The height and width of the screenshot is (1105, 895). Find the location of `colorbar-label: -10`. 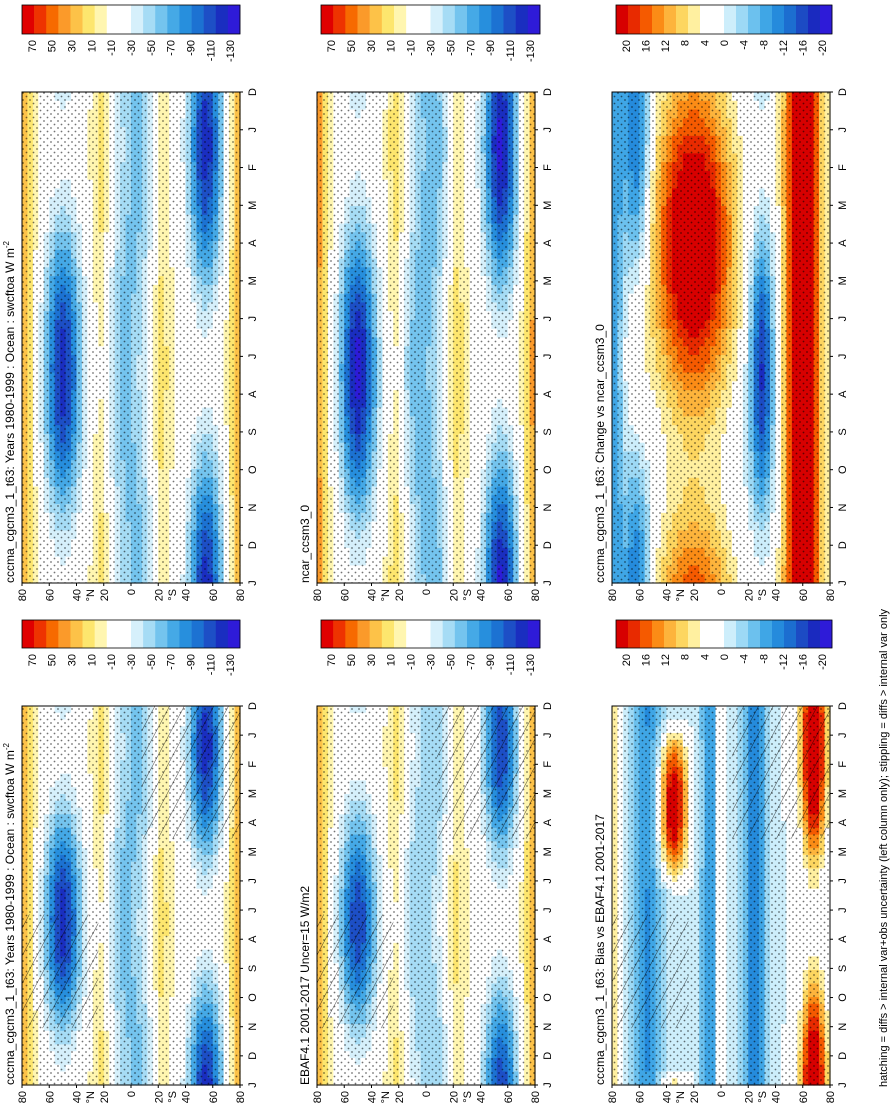

colorbar-label: -10 is located at coordinates (112, 48).